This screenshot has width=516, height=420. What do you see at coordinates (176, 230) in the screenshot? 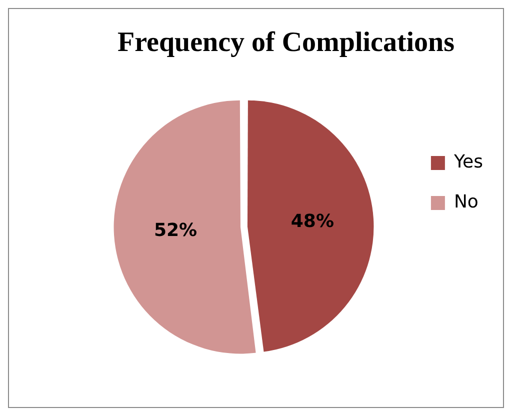
I see `data-label: 52%` at bounding box center [176, 230].